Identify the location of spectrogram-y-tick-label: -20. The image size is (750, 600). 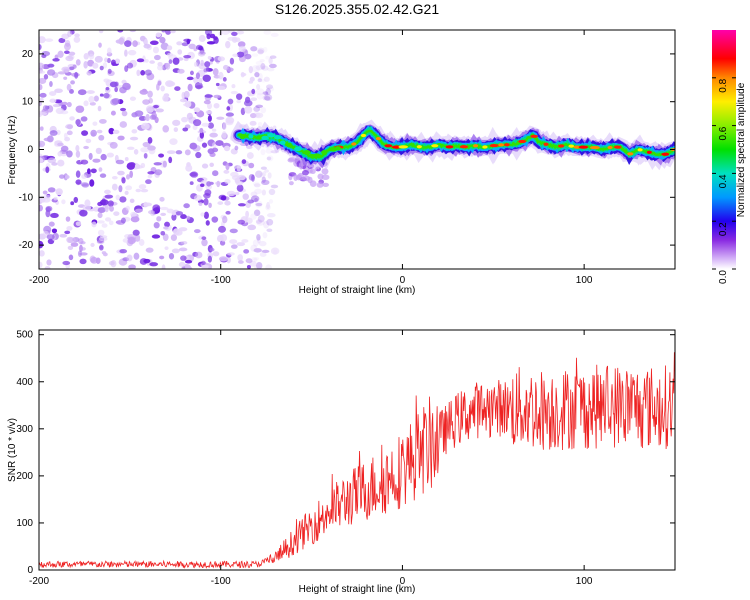
(26, 245).